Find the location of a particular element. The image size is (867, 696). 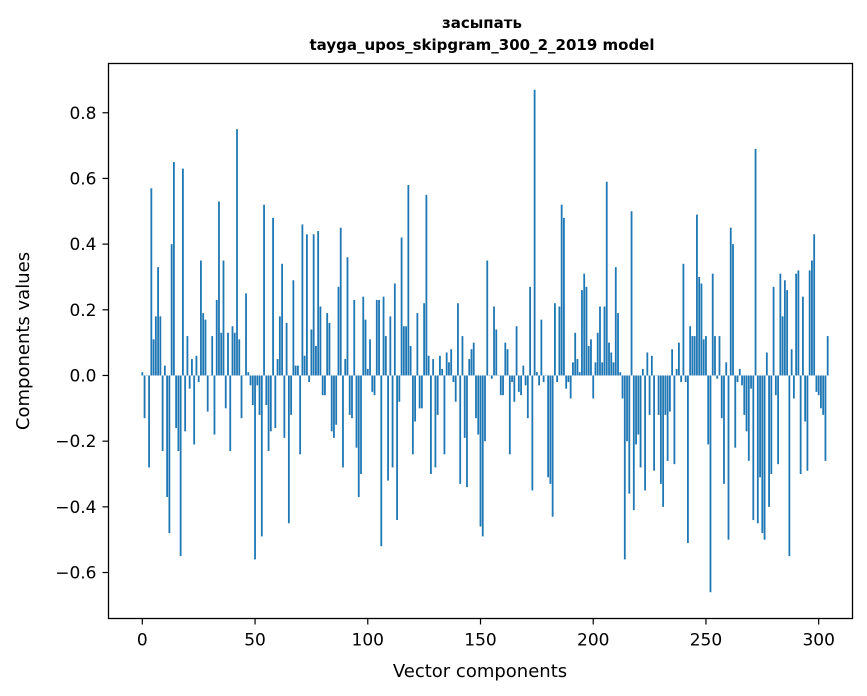

x-tick-label: 150 is located at coordinates (480, 641).